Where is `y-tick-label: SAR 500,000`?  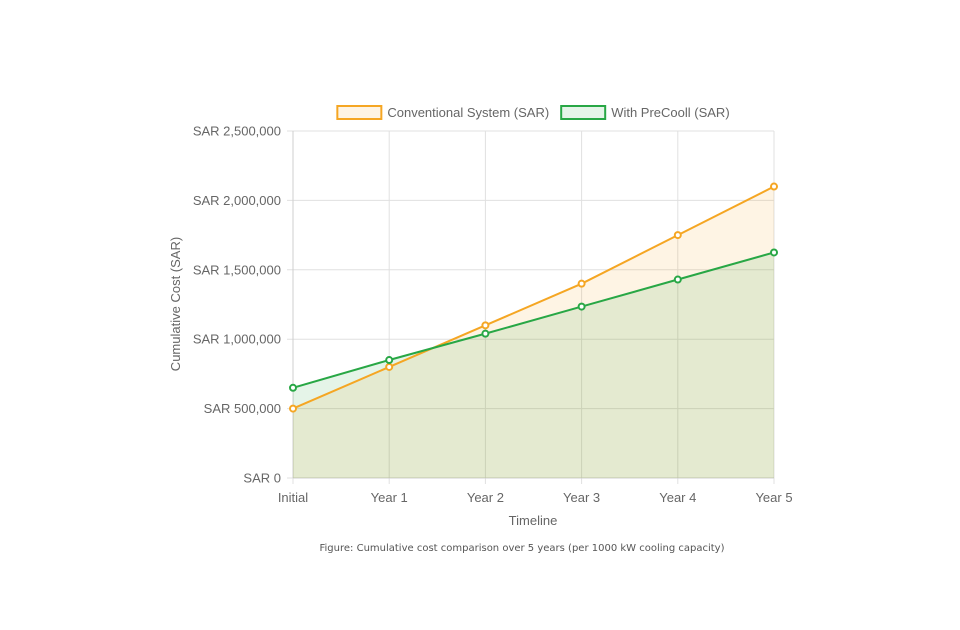 y-tick-label: SAR 500,000 is located at coordinates (242, 408).